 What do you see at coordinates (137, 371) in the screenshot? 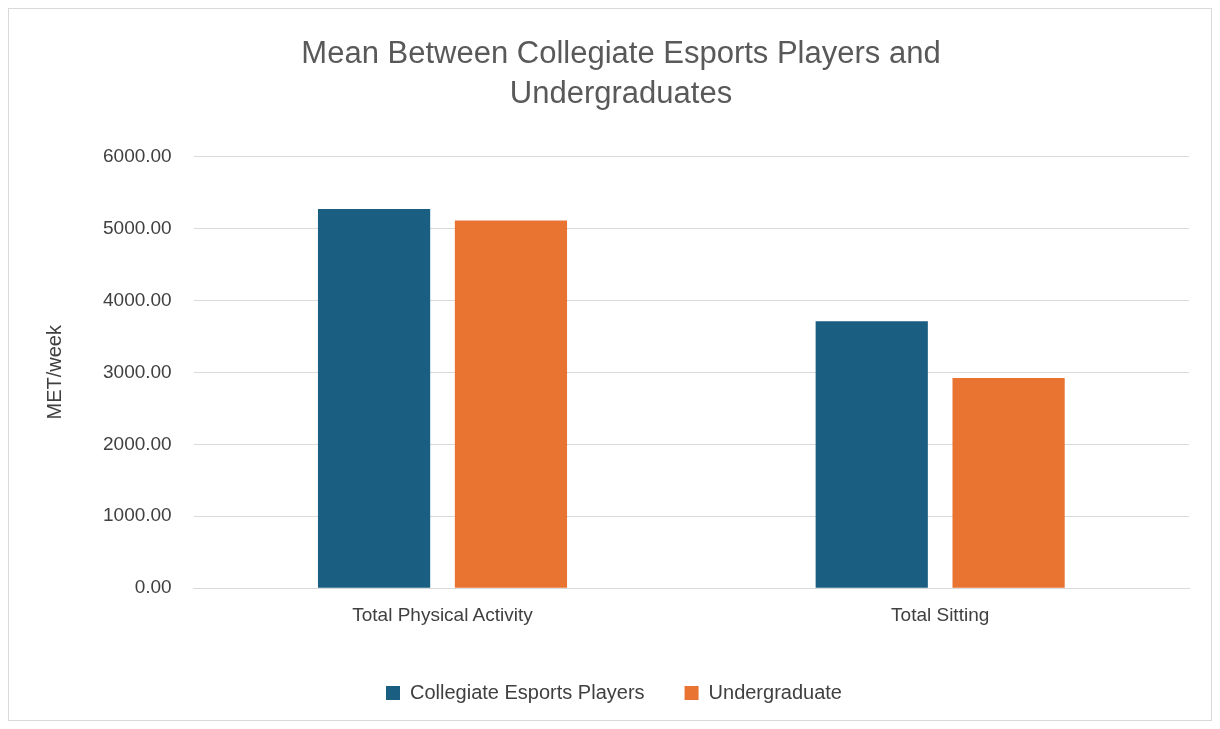
I see `y-tick-label: 3000.00` at bounding box center [137, 371].